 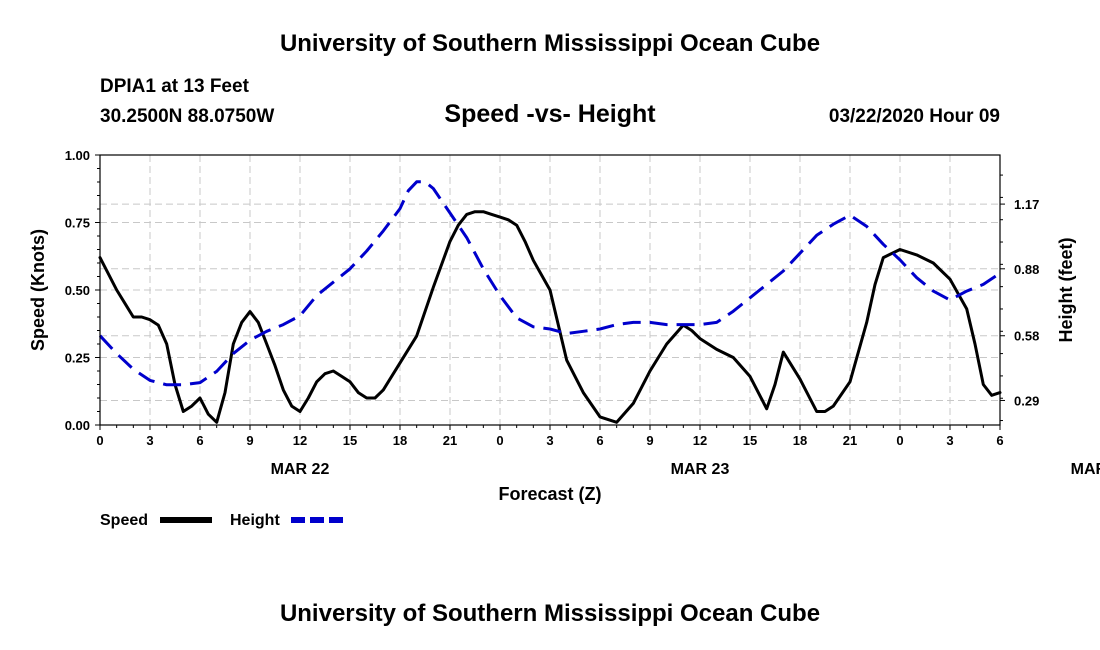 I want to click on legend: Speed Height, so click(x=221, y=520).